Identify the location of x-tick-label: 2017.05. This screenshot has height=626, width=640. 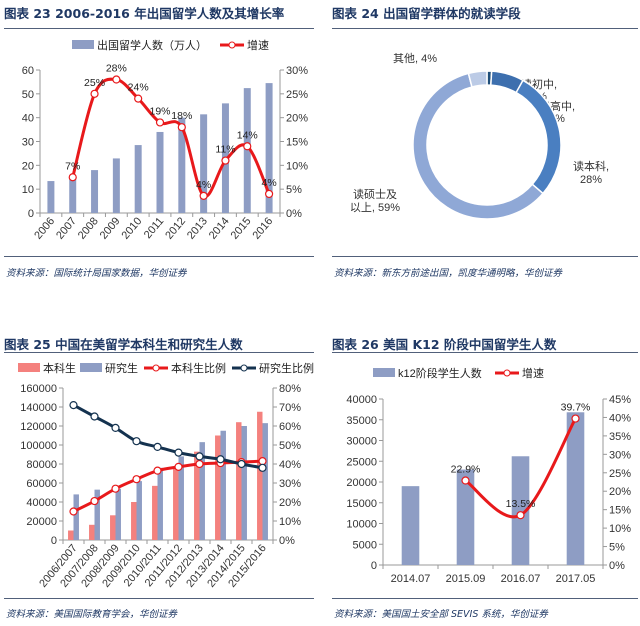
(576, 579).